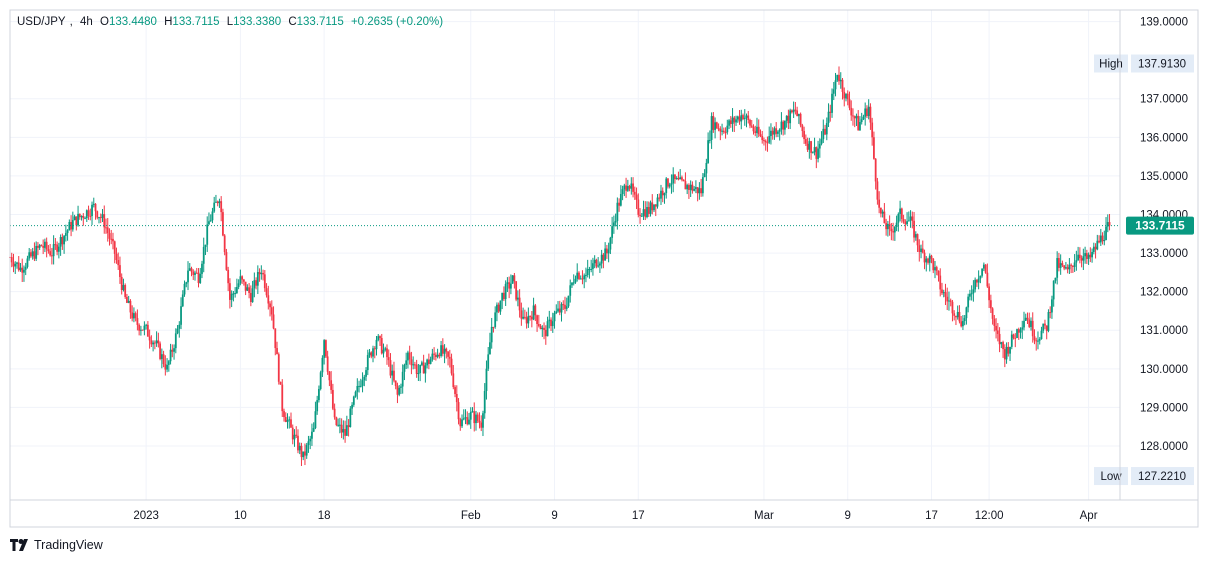  What do you see at coordinates (931, 516) in the screenshot?
I see `time-tick-label: 17` at bounding box center [931, 516].